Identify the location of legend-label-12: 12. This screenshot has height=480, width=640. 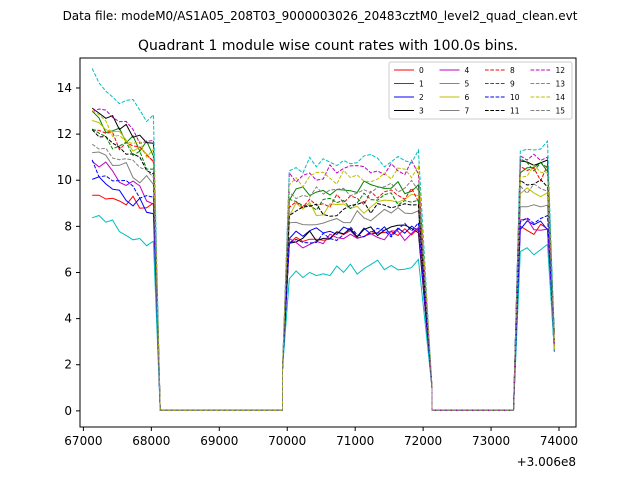
(561, 70).